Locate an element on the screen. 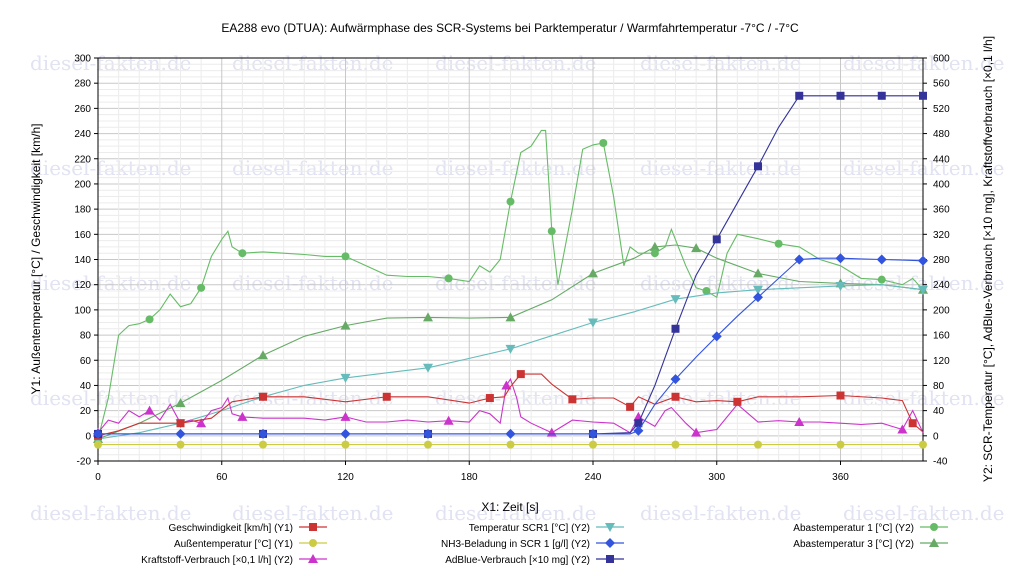  legend-entry: Geschwindigkeit [km/h] (Y1) is located at coordinates (248, 528).